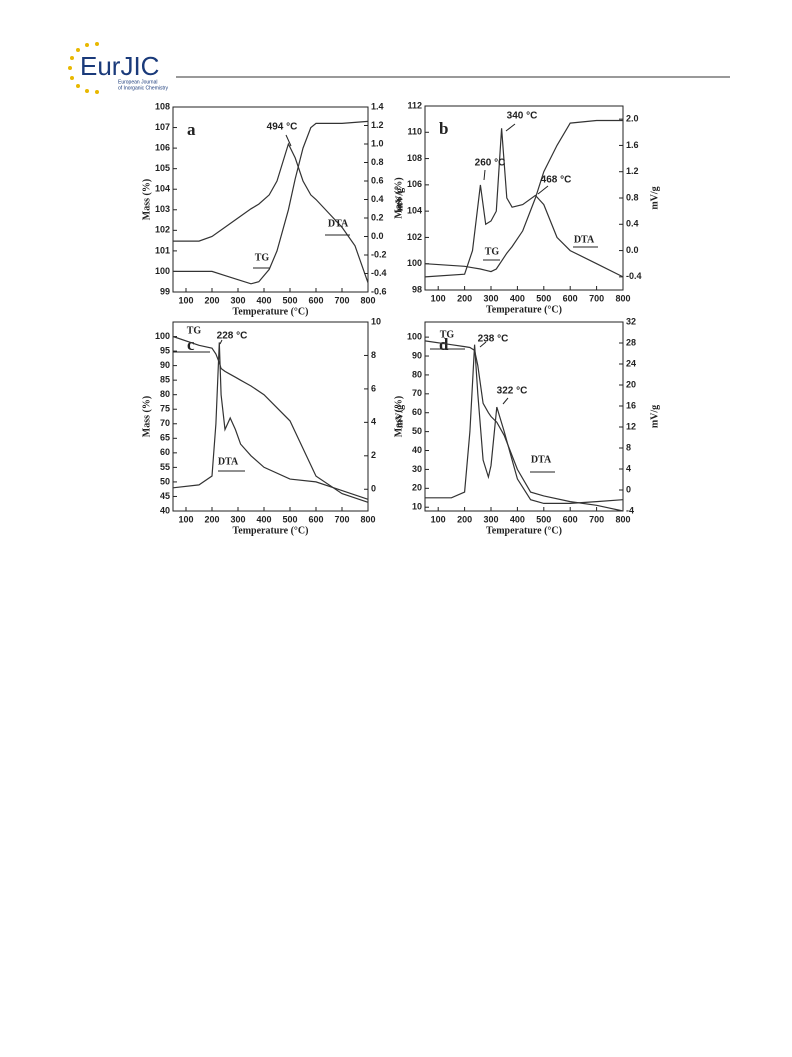 This screenshot has height=1057, width=792. I want to click on y-tick-label: 108, so click(162, 106).